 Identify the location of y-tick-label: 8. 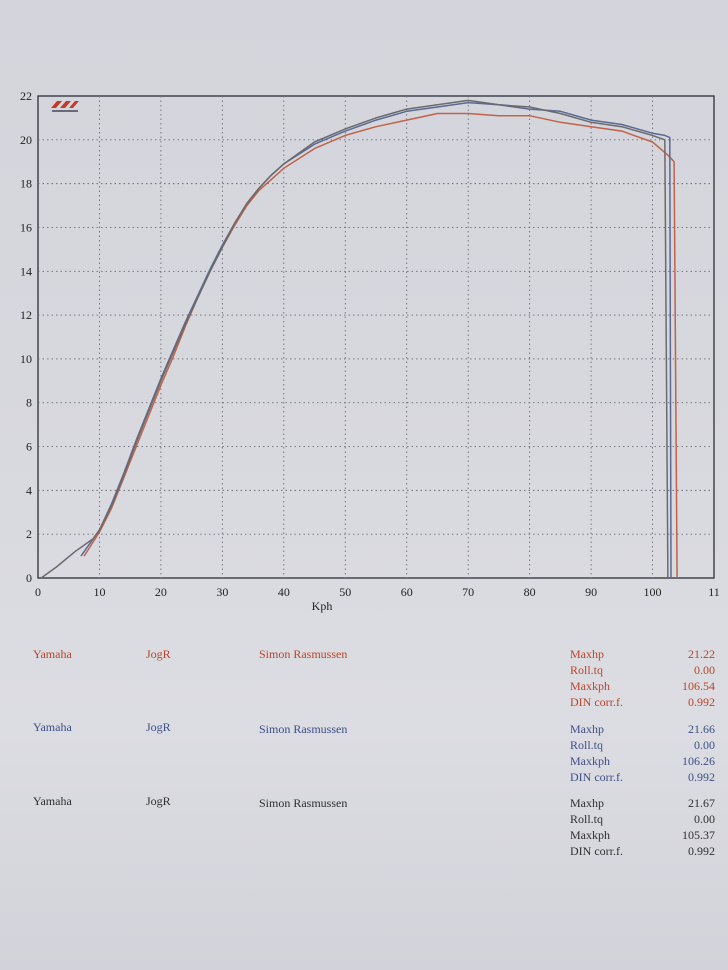
(29, 403).